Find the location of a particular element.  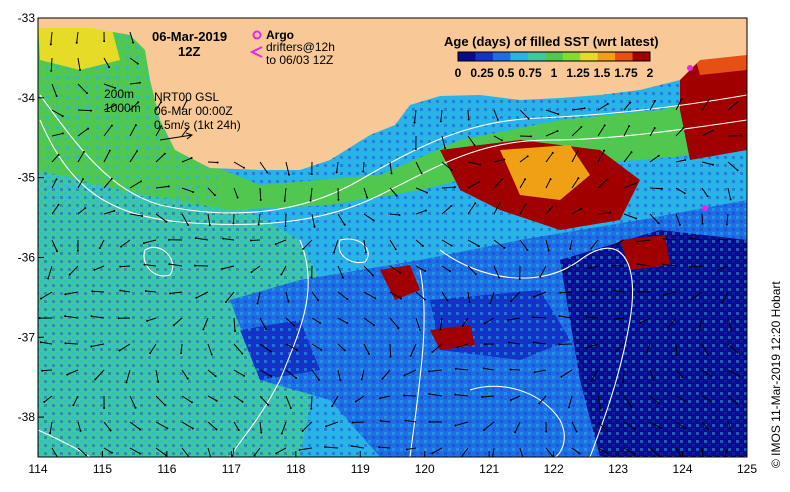

y-tick-label: -36 is located at coordinates (27, 257).